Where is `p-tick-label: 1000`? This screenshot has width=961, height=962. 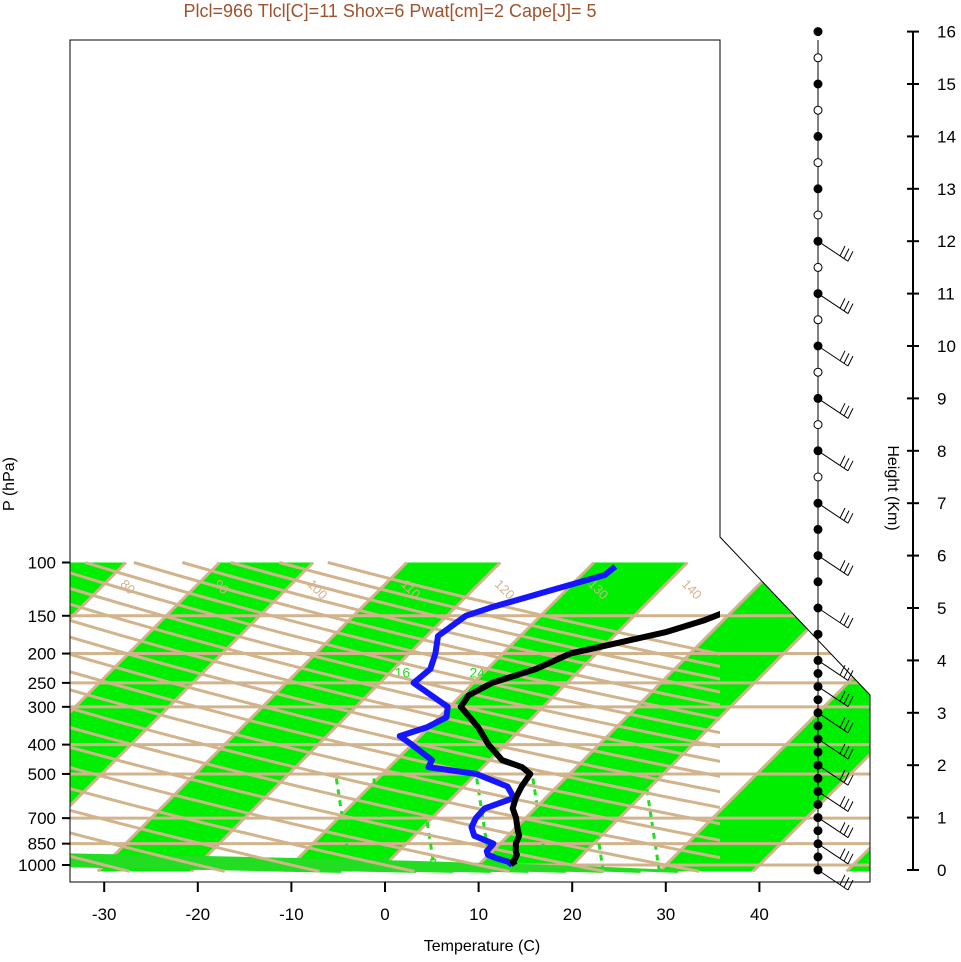 p-tick-label: 1000 is located at coordinates (37, 865).